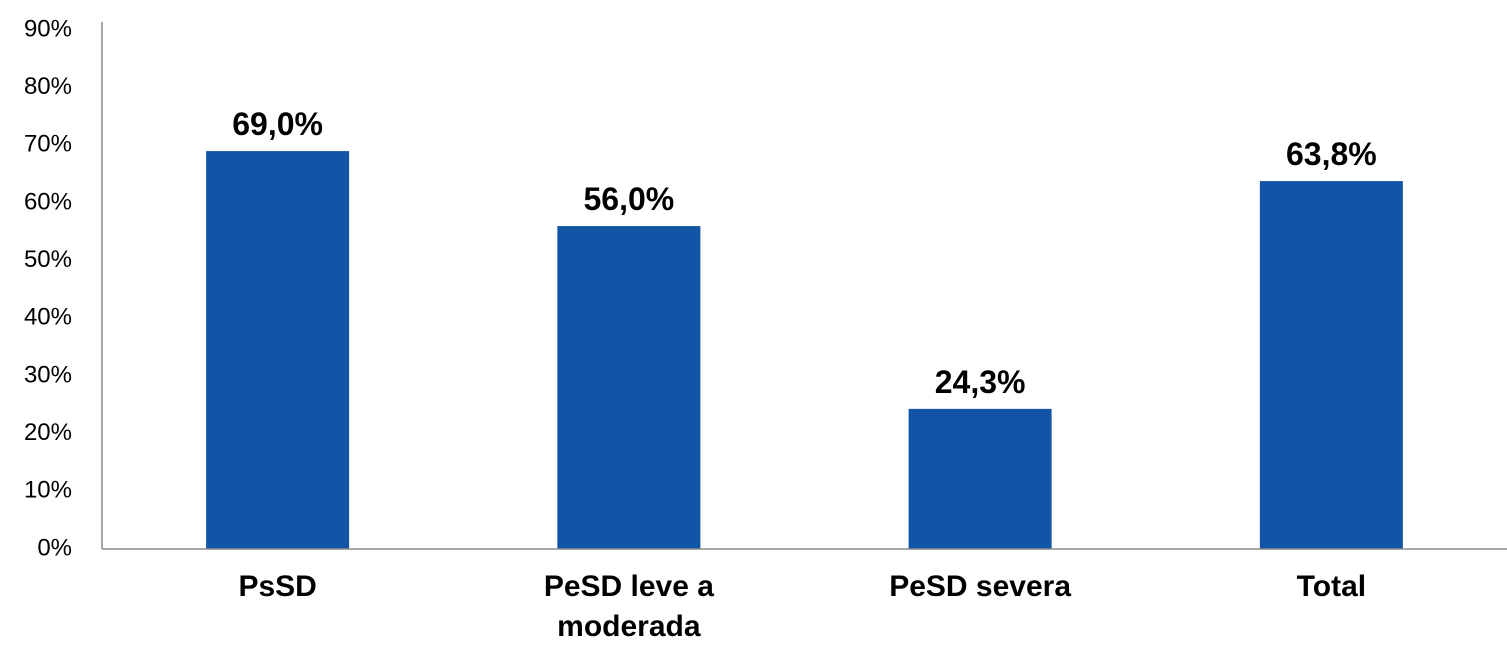 The width and height of the screenshot is (1507, 651). Describe the element at coordinates (629, 199) in the screenshot. I see `data-label: 56,0%` at that location.